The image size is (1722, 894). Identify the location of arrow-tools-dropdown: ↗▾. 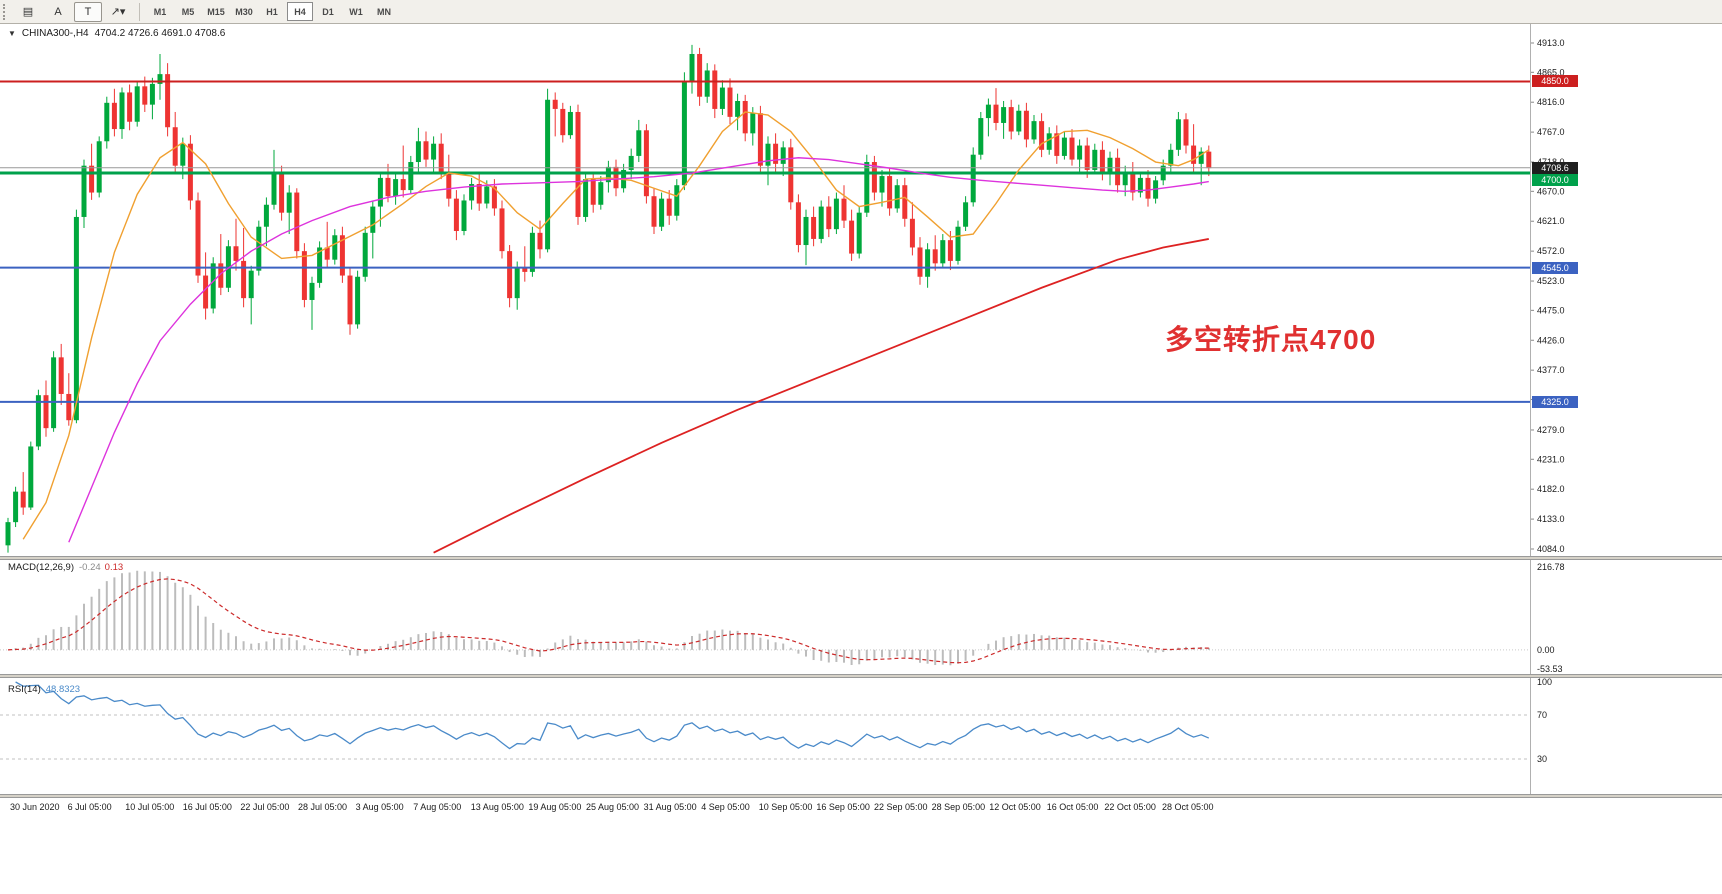
(118, 12).